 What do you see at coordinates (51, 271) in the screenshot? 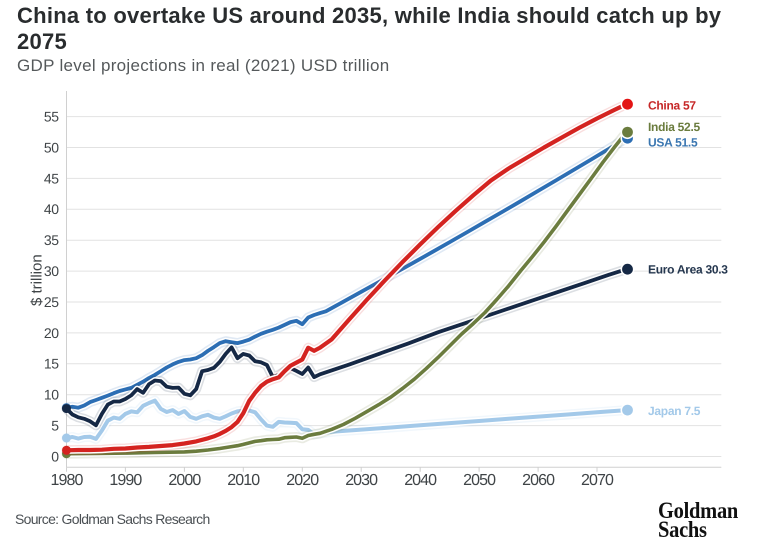
I see `svg-text: 30` at bounding box center [51, 271].